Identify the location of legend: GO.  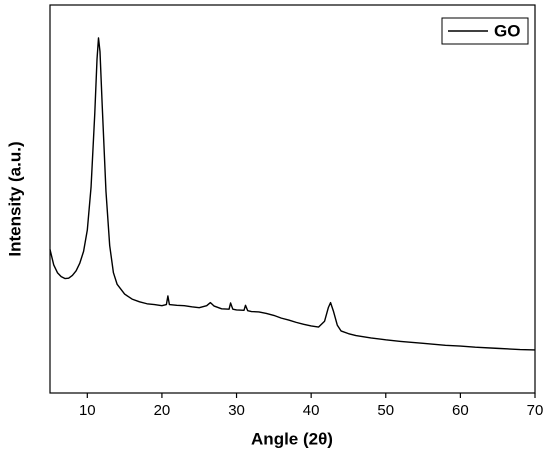
(485, 31).